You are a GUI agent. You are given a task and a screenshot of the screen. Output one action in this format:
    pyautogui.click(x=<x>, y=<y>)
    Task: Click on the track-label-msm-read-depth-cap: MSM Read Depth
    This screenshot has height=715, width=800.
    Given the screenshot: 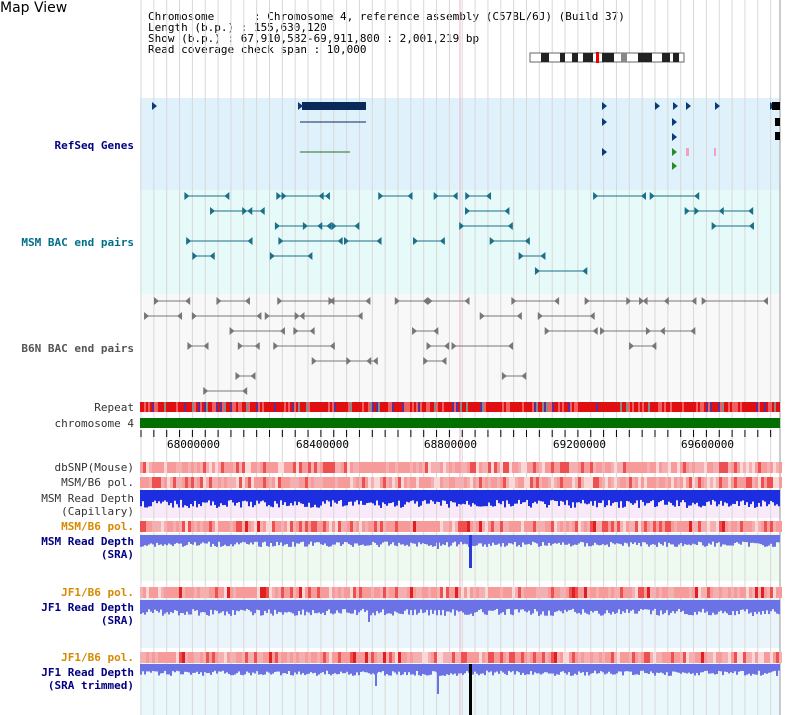 What is the action you would take?
    pyautogui.click(x=87, y=498)
    